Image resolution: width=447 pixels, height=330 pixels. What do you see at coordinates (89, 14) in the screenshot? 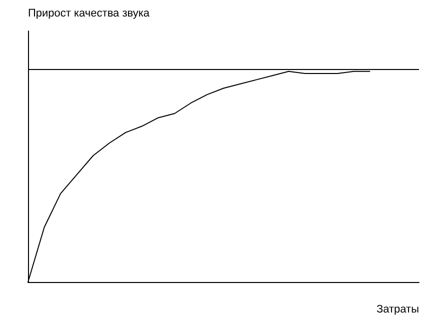
I see `y-axis-title: Прирост качества звука` at bounding box center [89, 14].